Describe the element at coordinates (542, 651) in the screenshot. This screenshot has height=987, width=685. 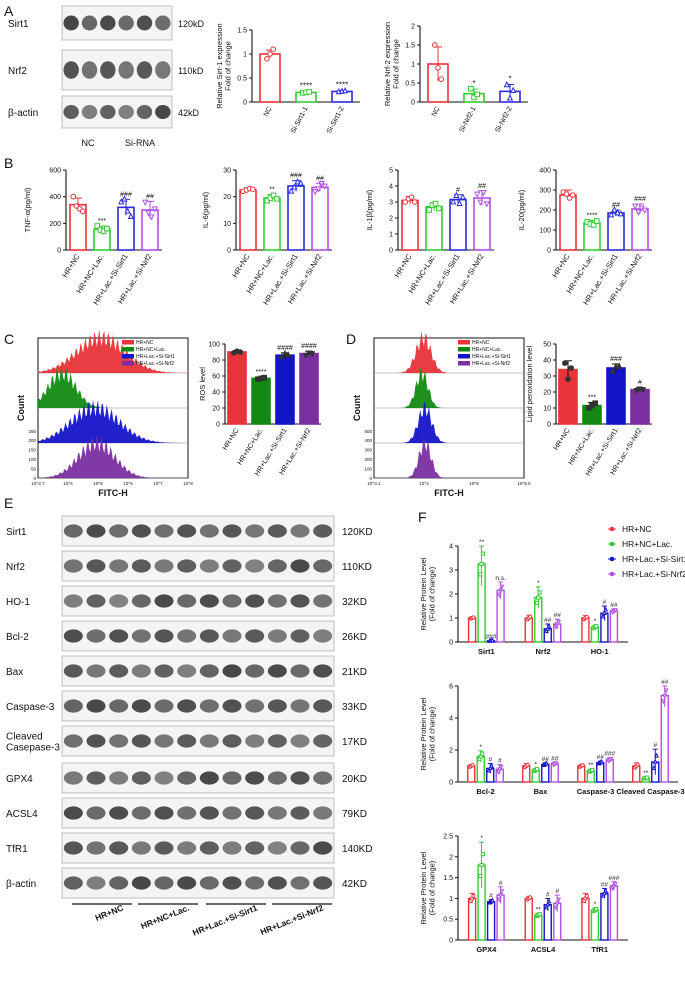
I see `x-tick-label-nrf2: Nrf2` at that location.